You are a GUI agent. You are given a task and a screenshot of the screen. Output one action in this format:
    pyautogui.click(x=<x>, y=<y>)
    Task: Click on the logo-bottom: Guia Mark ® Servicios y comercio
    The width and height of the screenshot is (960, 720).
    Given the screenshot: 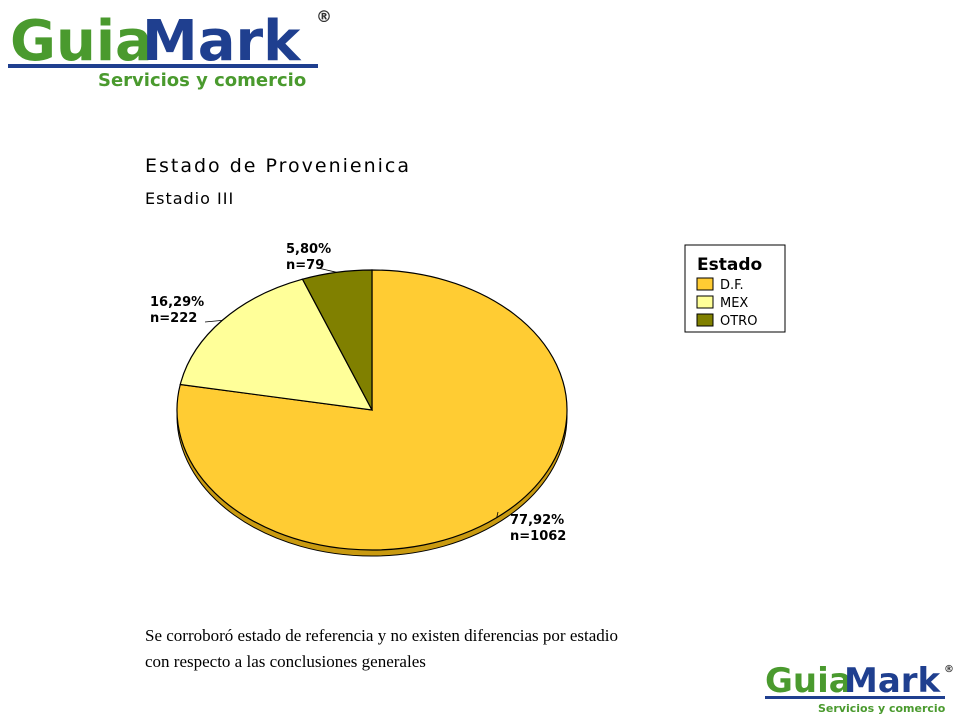 What is the action you would take?
    pyautogui.click(x=859, y=688)
    